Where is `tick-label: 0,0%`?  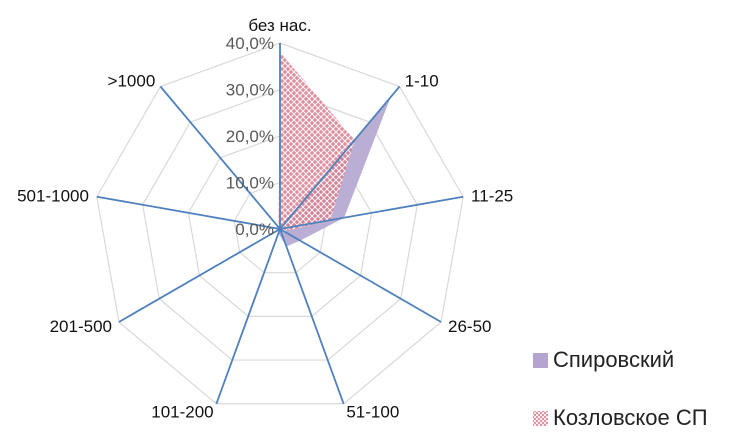
tick-label: 0,0% is located at coordinates (254, 229).